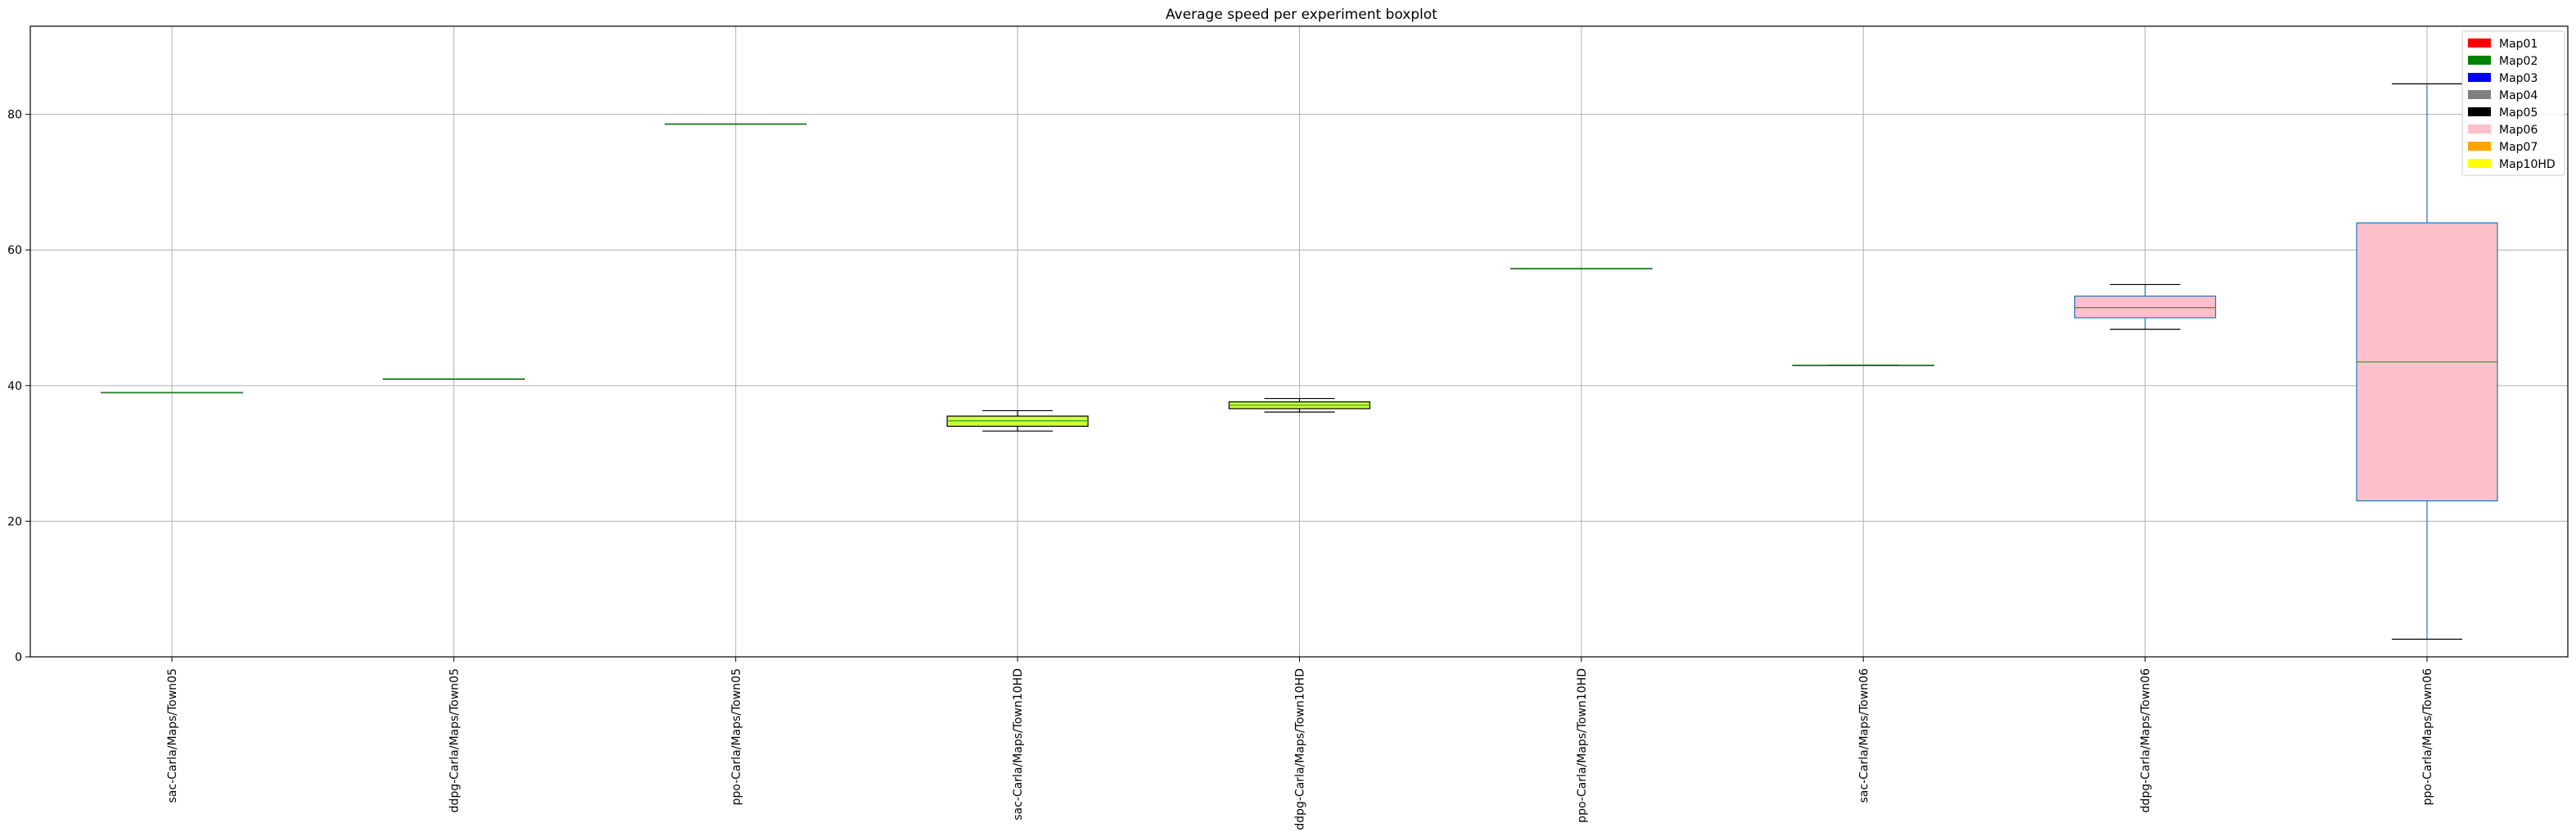 This screenshot has height=837, width=2576. Describe the element at coordinates (1300, 749) in the screenshot. I see `x-tick-label: ddpg-Carla/Maps/Town10HD` at that location.